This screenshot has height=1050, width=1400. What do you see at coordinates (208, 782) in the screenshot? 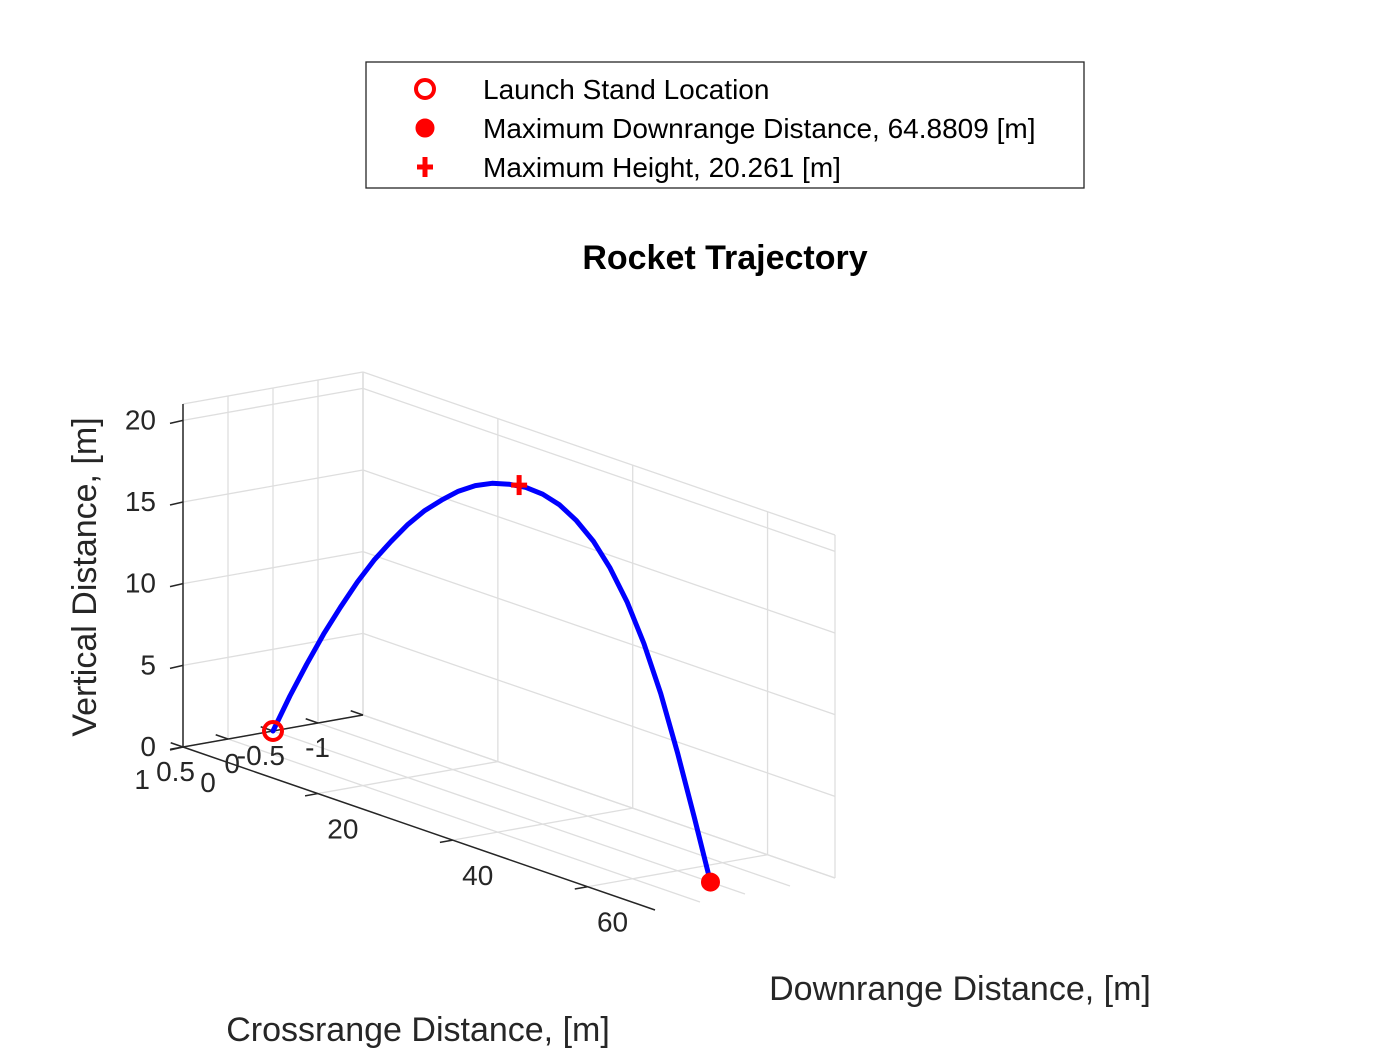
I see `x-tick-label: 0` at bounding box center [208, 782].